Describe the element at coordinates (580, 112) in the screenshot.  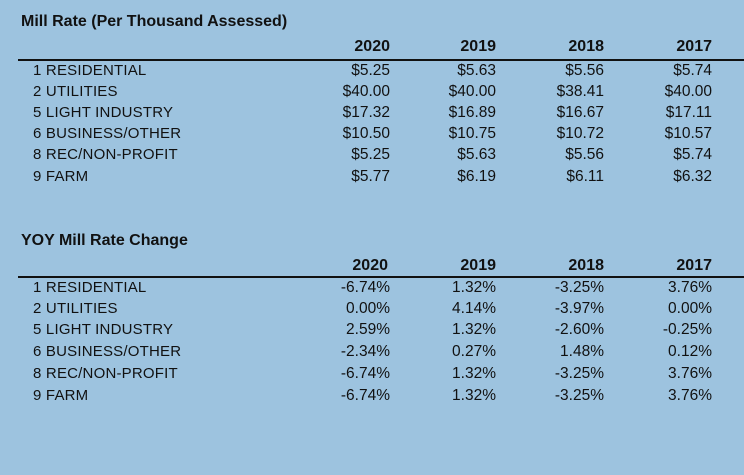
I see `table-cell: $16.67` at that location.